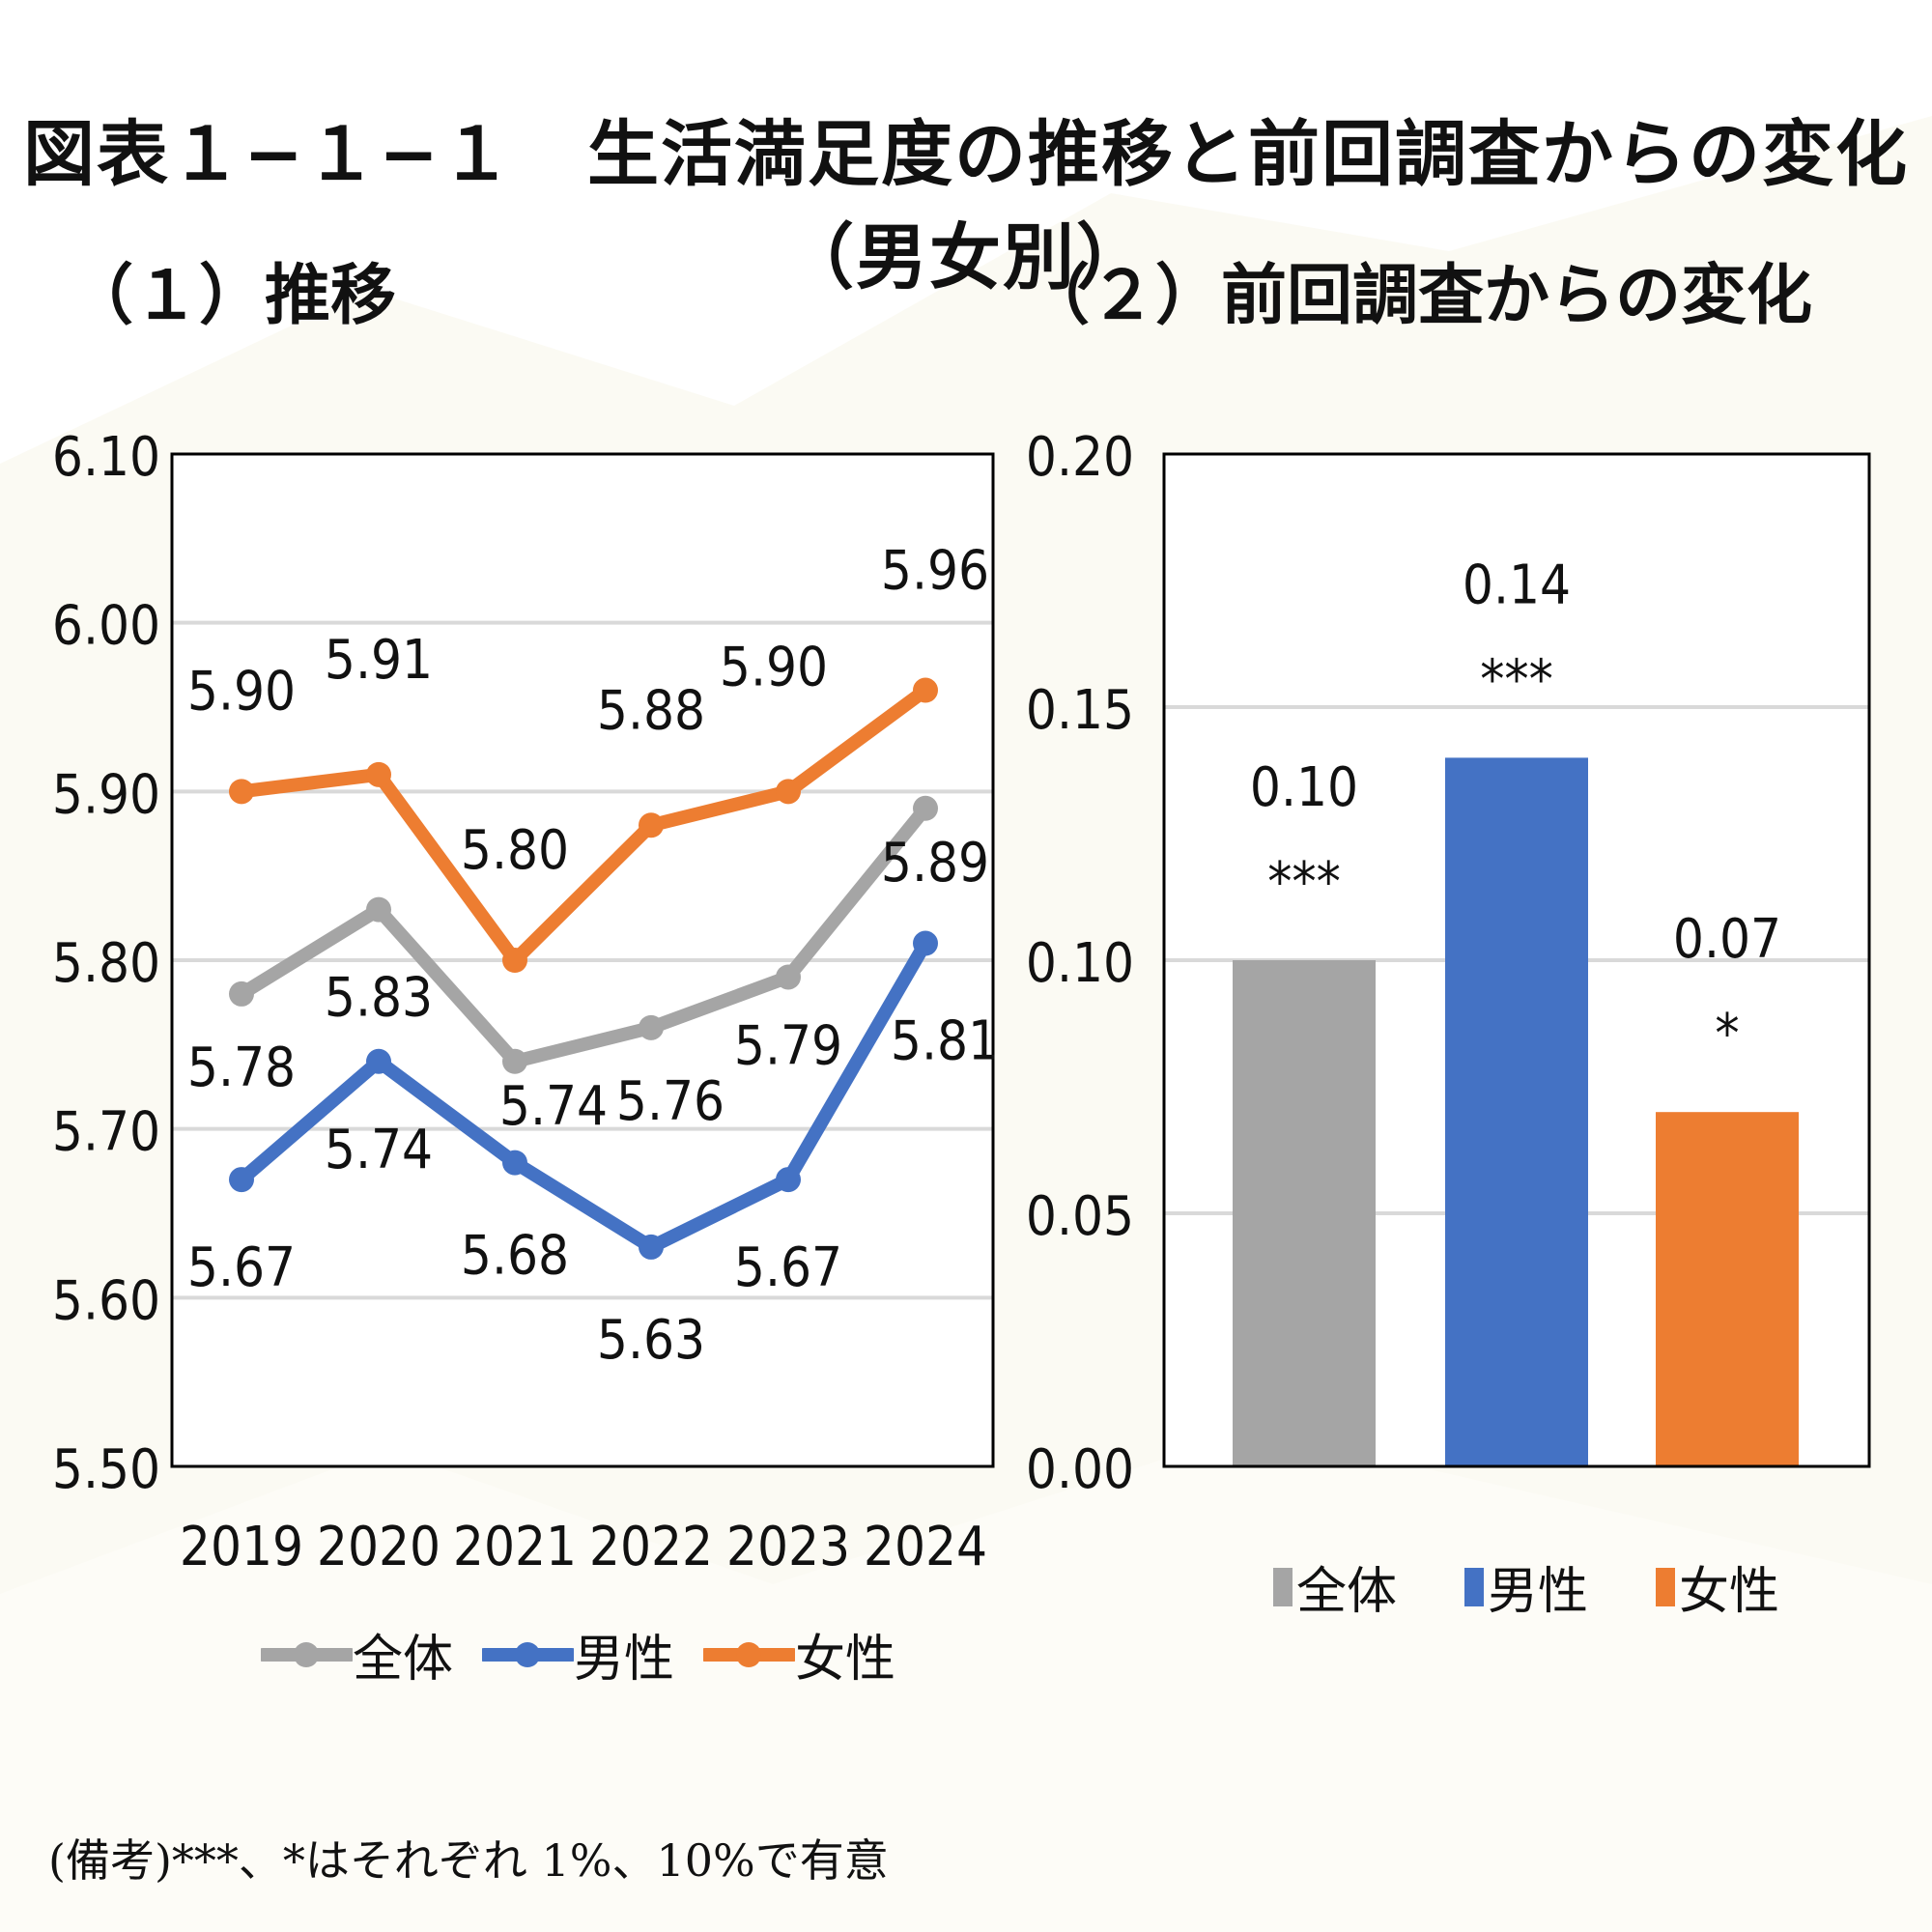 This screenshot has width=1932, height=1932. I want to click on data-label: 5.63, so click(651, 1340).